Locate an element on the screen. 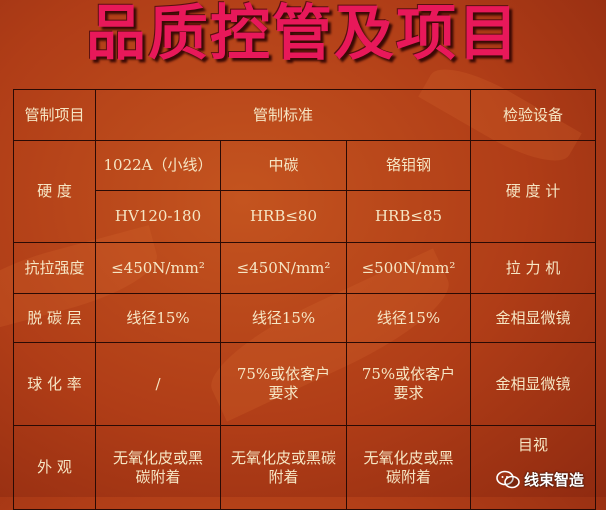 The image size is (606, 510). material-cell: 铬钼钢 is located at coordinates (409, 166).